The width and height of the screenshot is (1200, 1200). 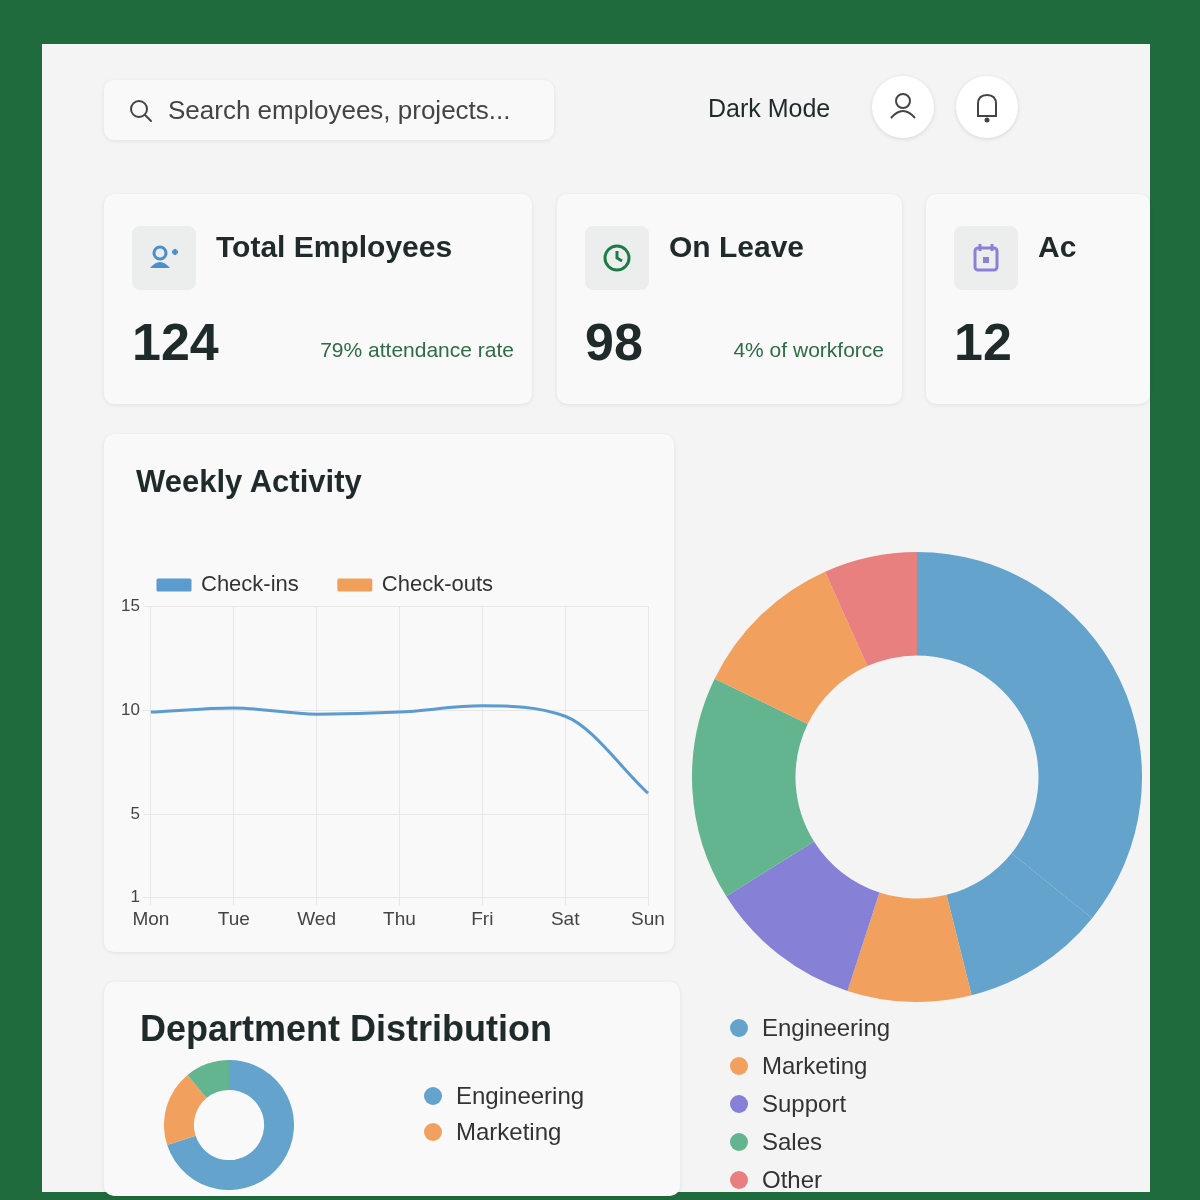 What do you see at coordinates (249, 482) in the screenshot?
I see `chart-title: Weekly Activity` at bounding box center [249, 482].